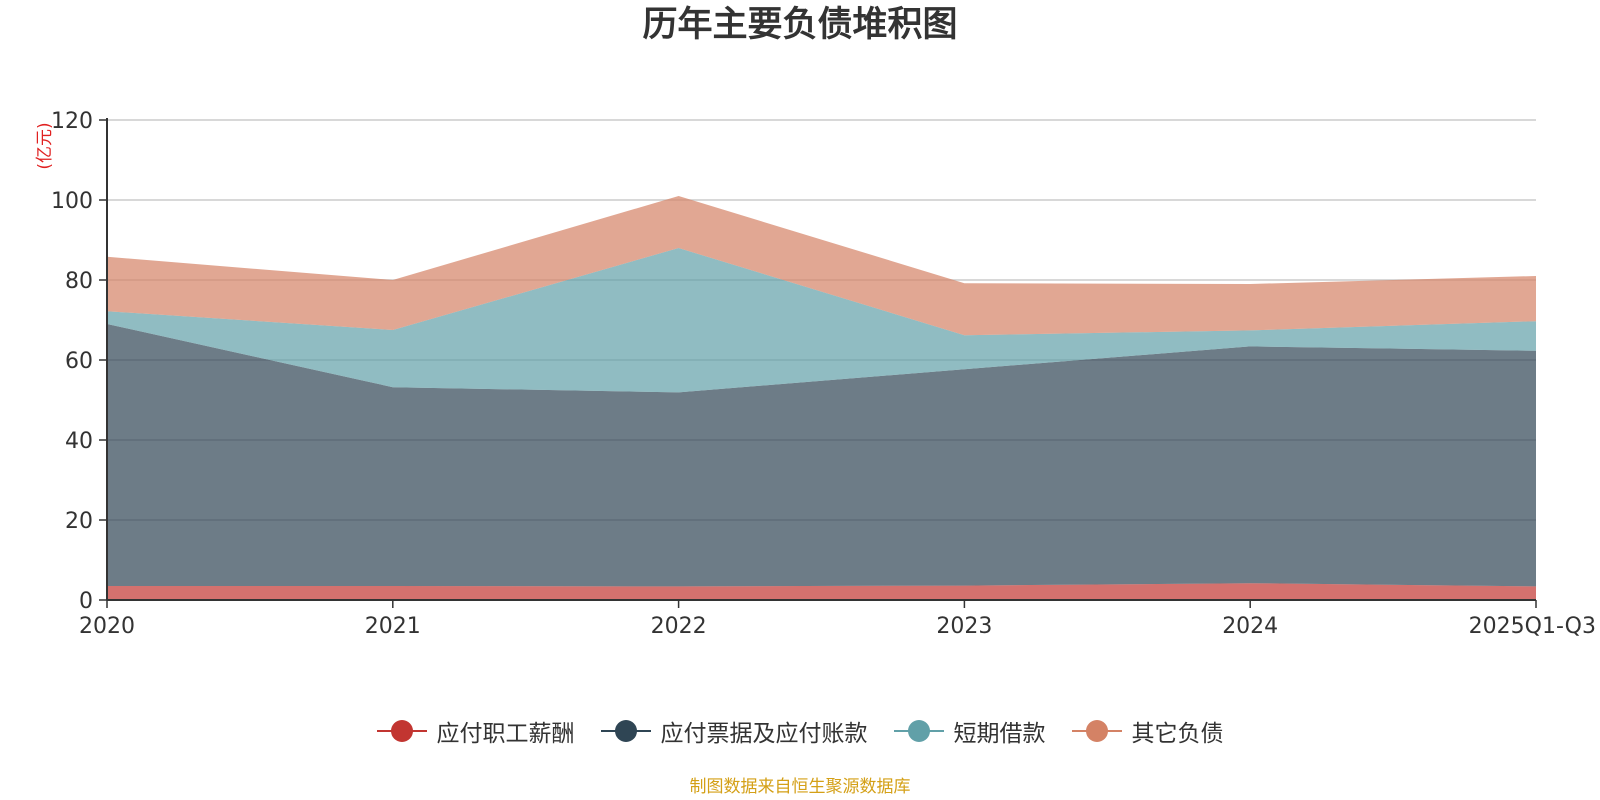 The height and width of the screenshot is (800, 1600). Describe the element at coordinates (79, 441) in the screenshot. I see `y-tick-label: 40` at that location.